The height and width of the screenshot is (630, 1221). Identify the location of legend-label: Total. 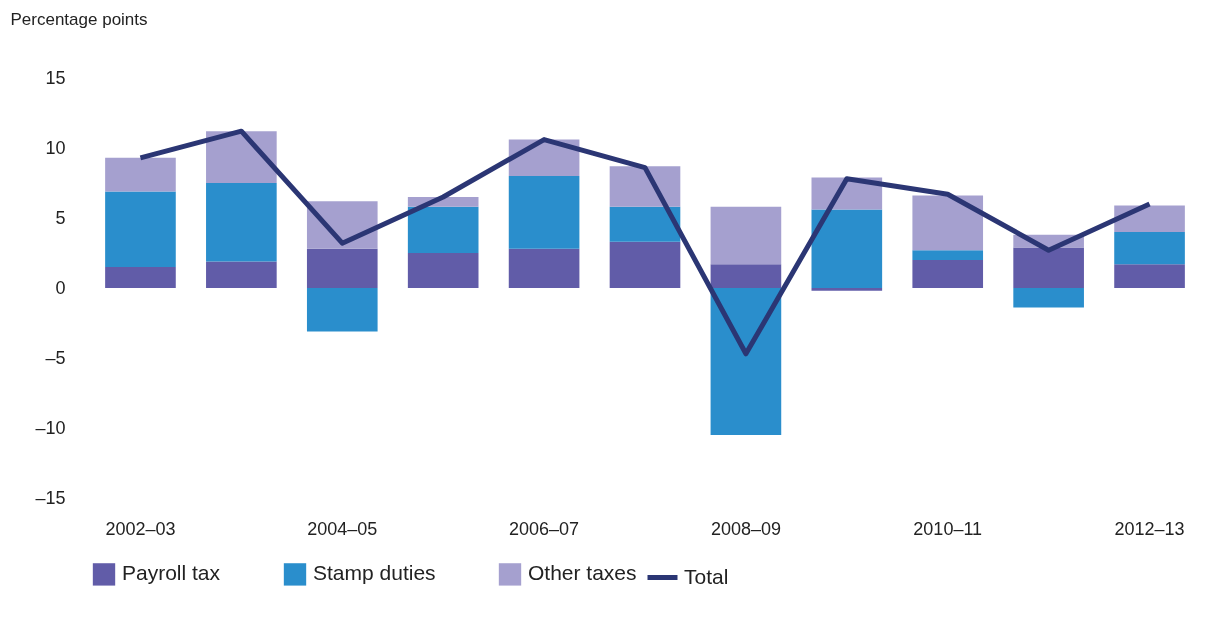
(706, 576).